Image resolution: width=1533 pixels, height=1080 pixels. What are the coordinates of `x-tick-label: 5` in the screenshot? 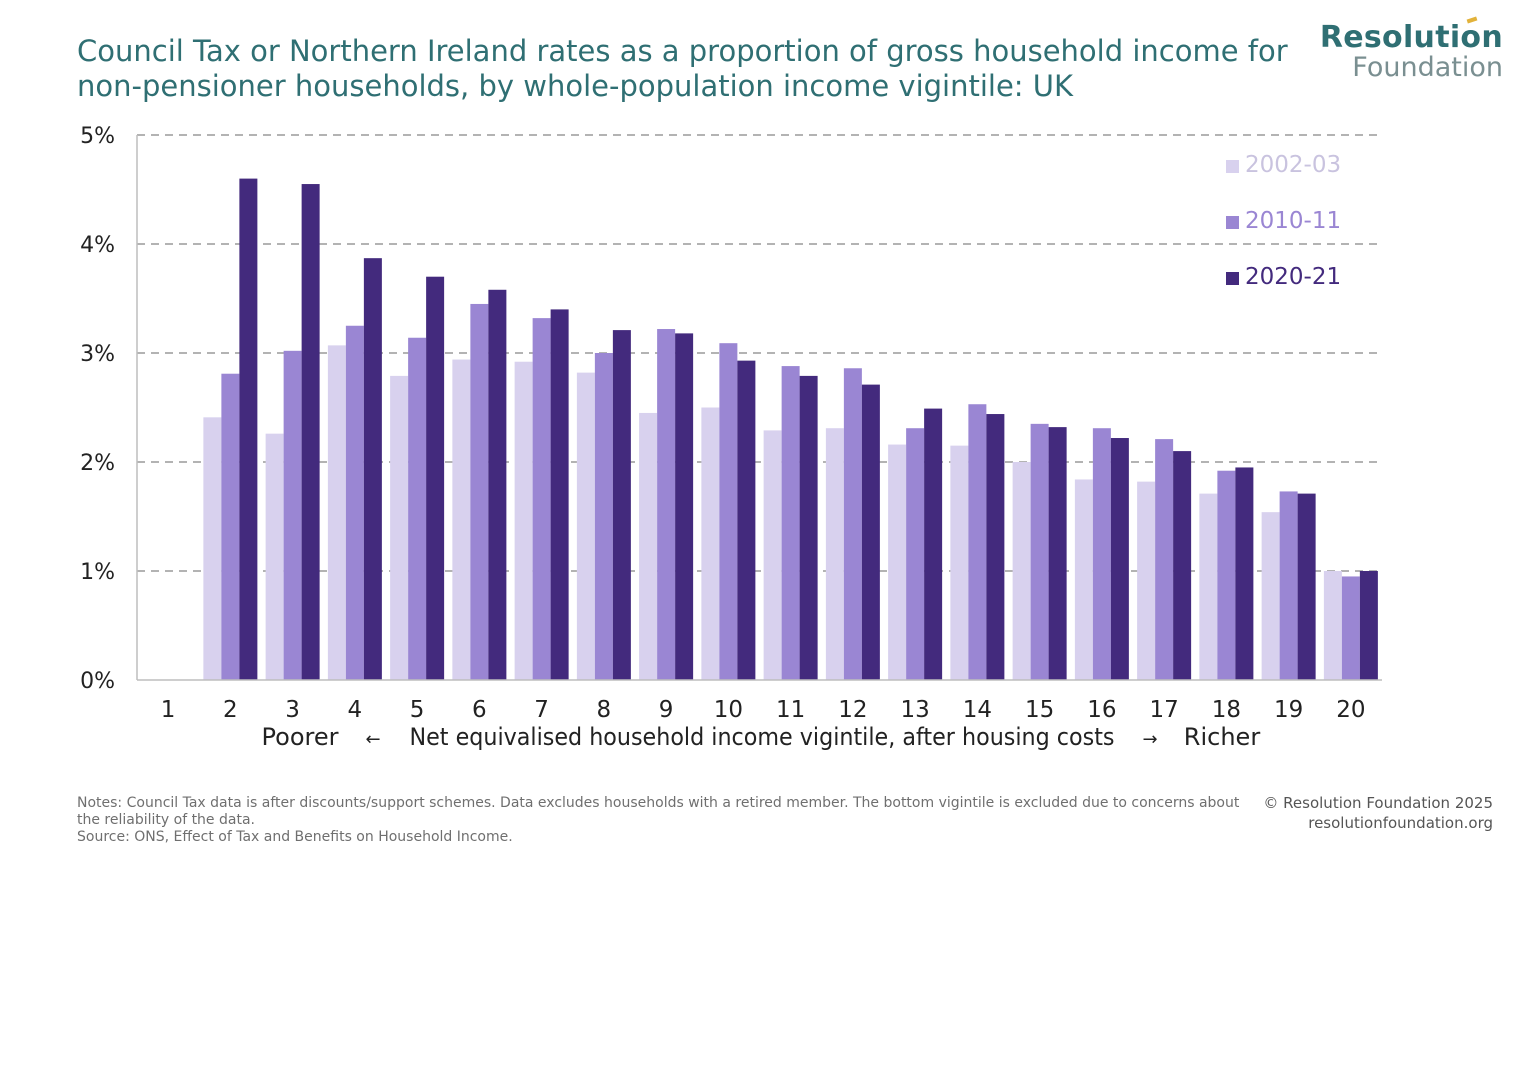 It's located at (417, 710).